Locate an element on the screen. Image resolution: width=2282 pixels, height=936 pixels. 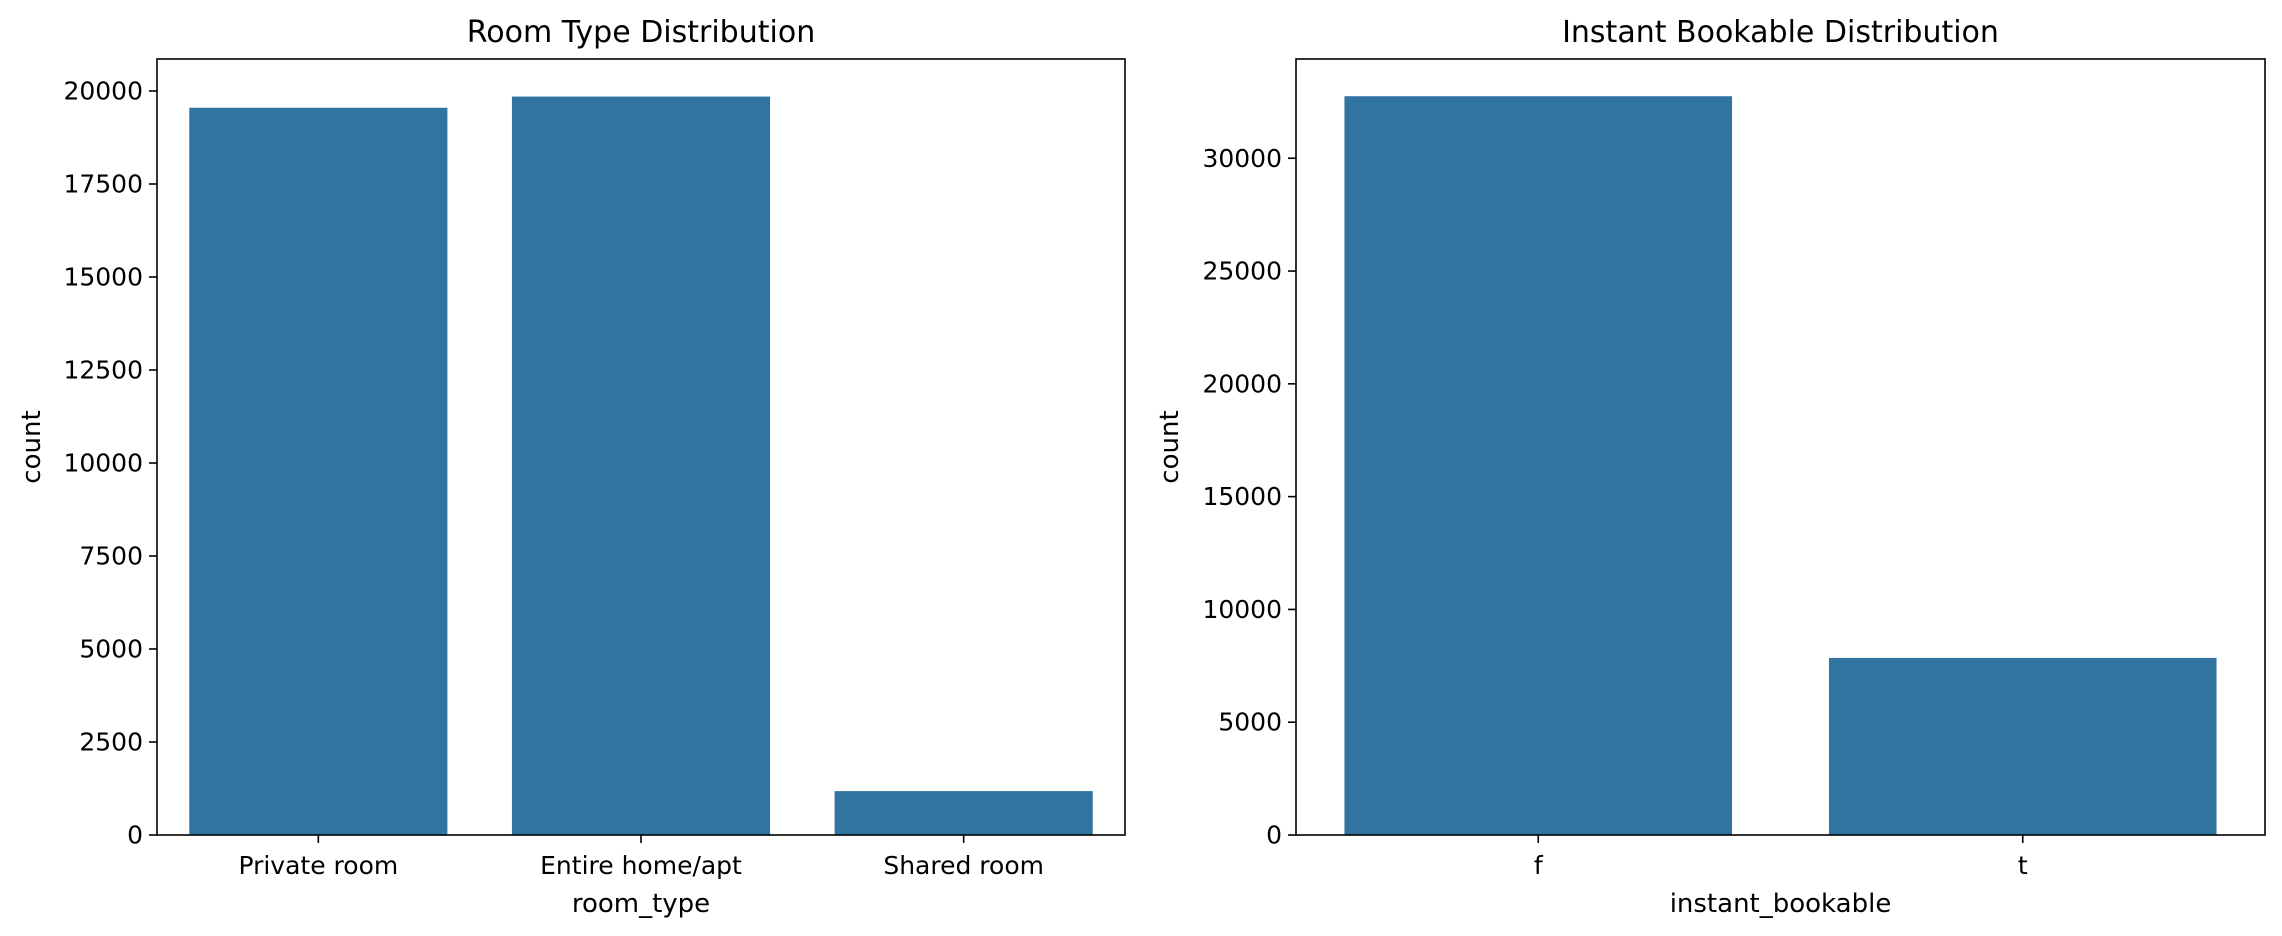
x-axis-label: room_type is located at coordinates (641, 904).